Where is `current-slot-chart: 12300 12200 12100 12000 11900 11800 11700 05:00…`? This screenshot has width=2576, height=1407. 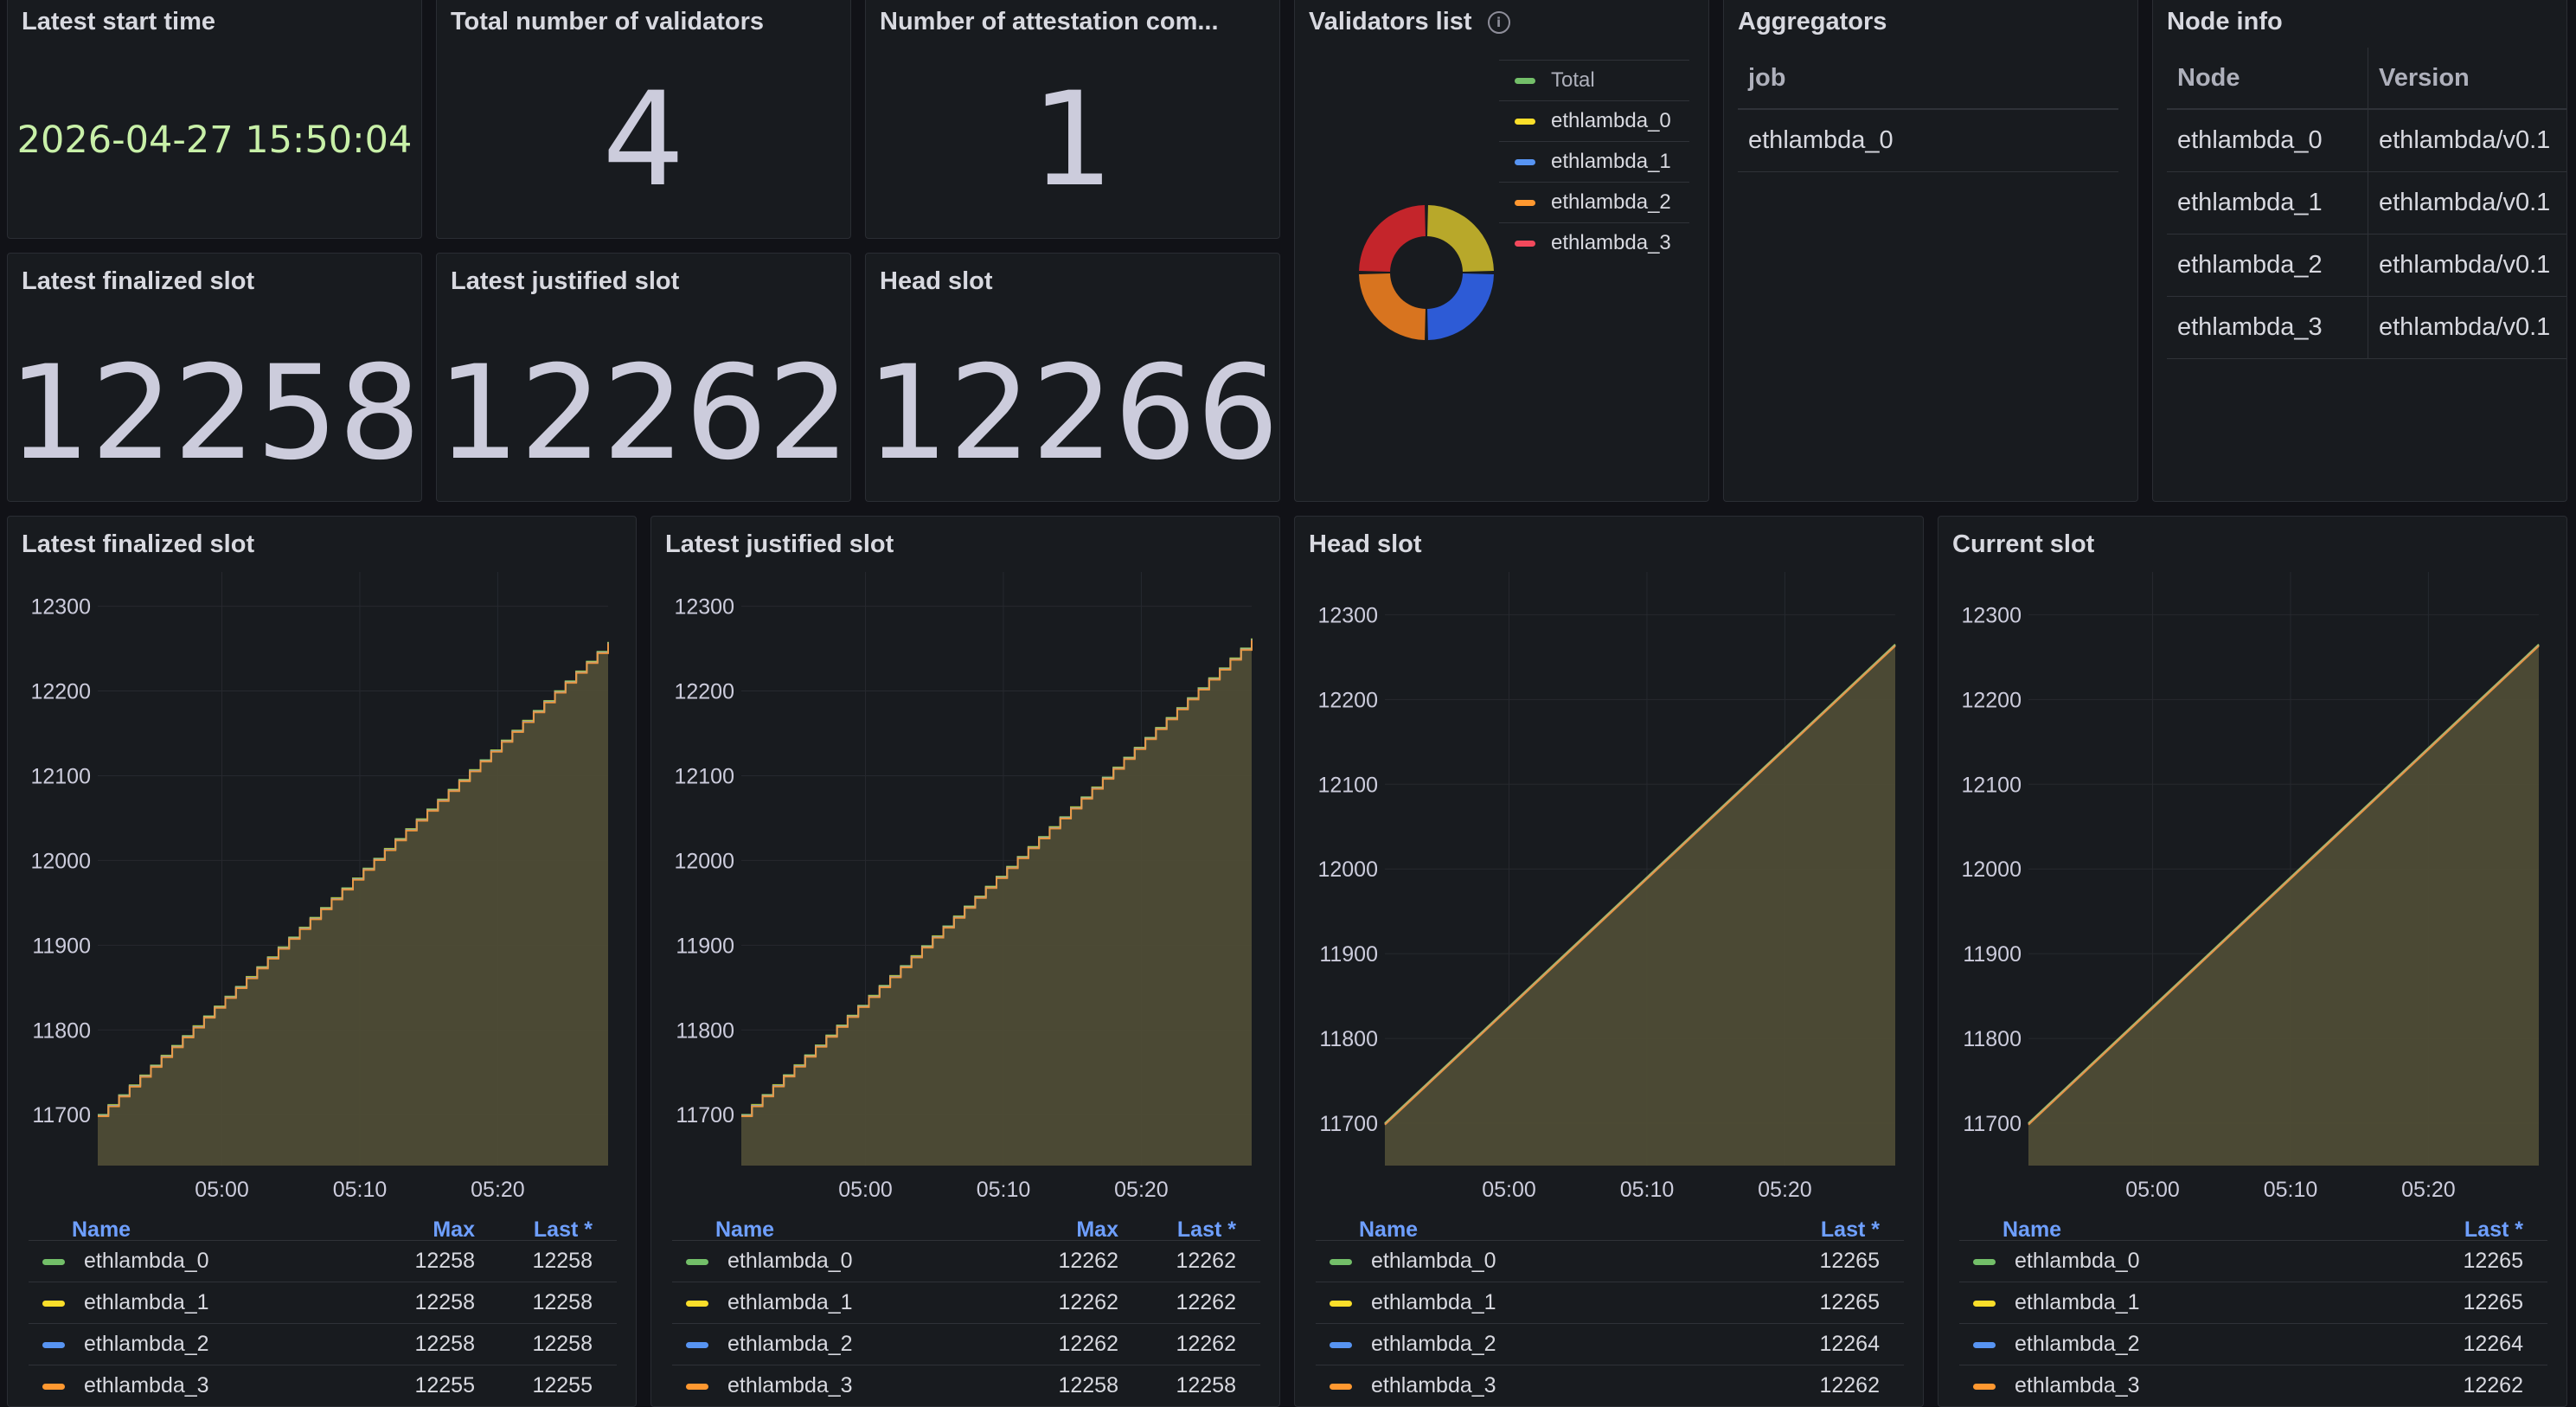
current-slot-chart: 12300 12200 12100 12000 11900 11800 11700 05:00… is located at coordinates (2250, 887).